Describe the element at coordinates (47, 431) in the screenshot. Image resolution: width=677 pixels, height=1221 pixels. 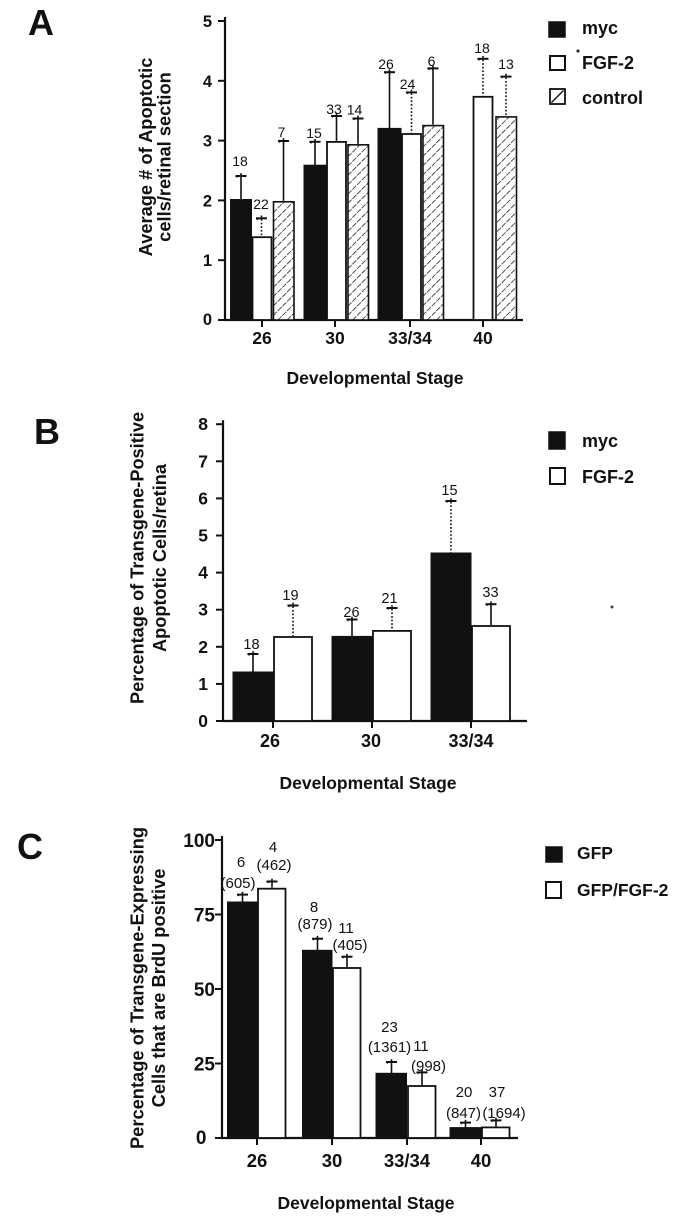
I see `svg-text: B` at that location.